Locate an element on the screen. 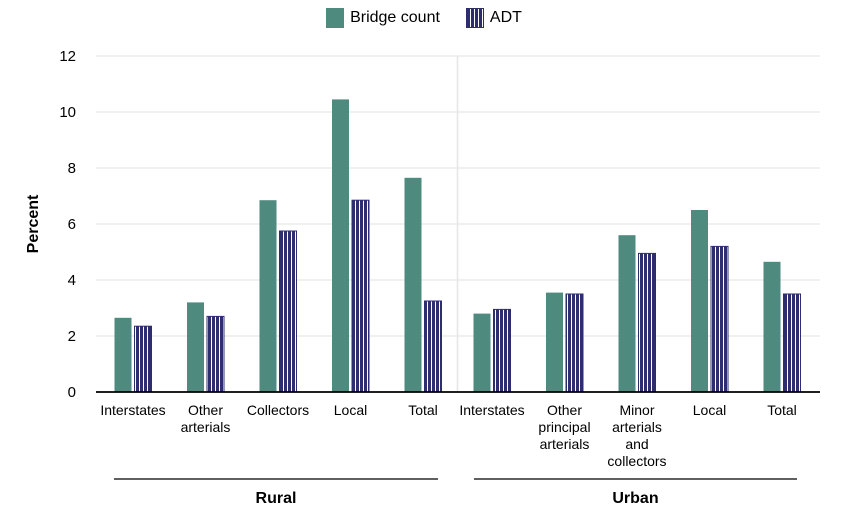 The image size is (848, 524). legend-item-bridge-count: Bridge count is located at coordinates (383, 18).